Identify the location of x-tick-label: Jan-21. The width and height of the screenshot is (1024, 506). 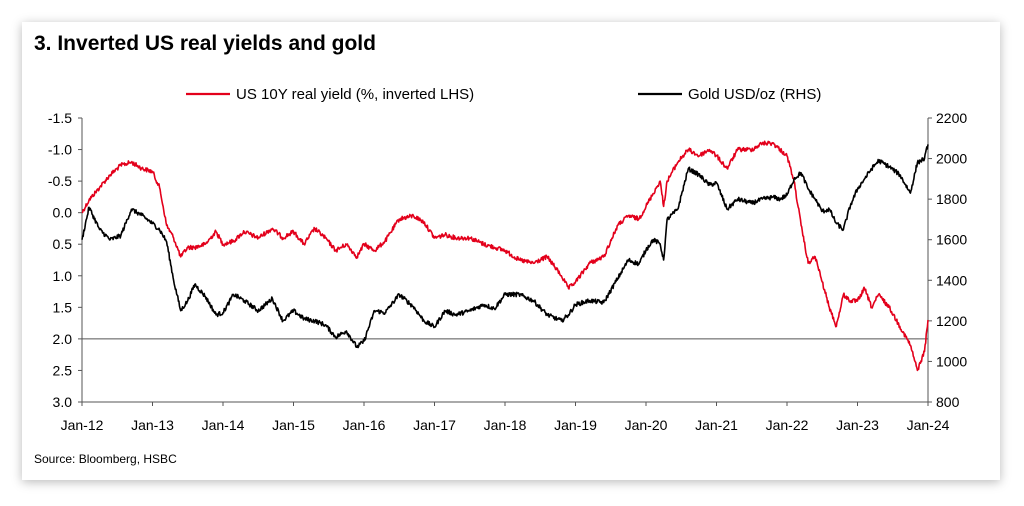
(716, 425).